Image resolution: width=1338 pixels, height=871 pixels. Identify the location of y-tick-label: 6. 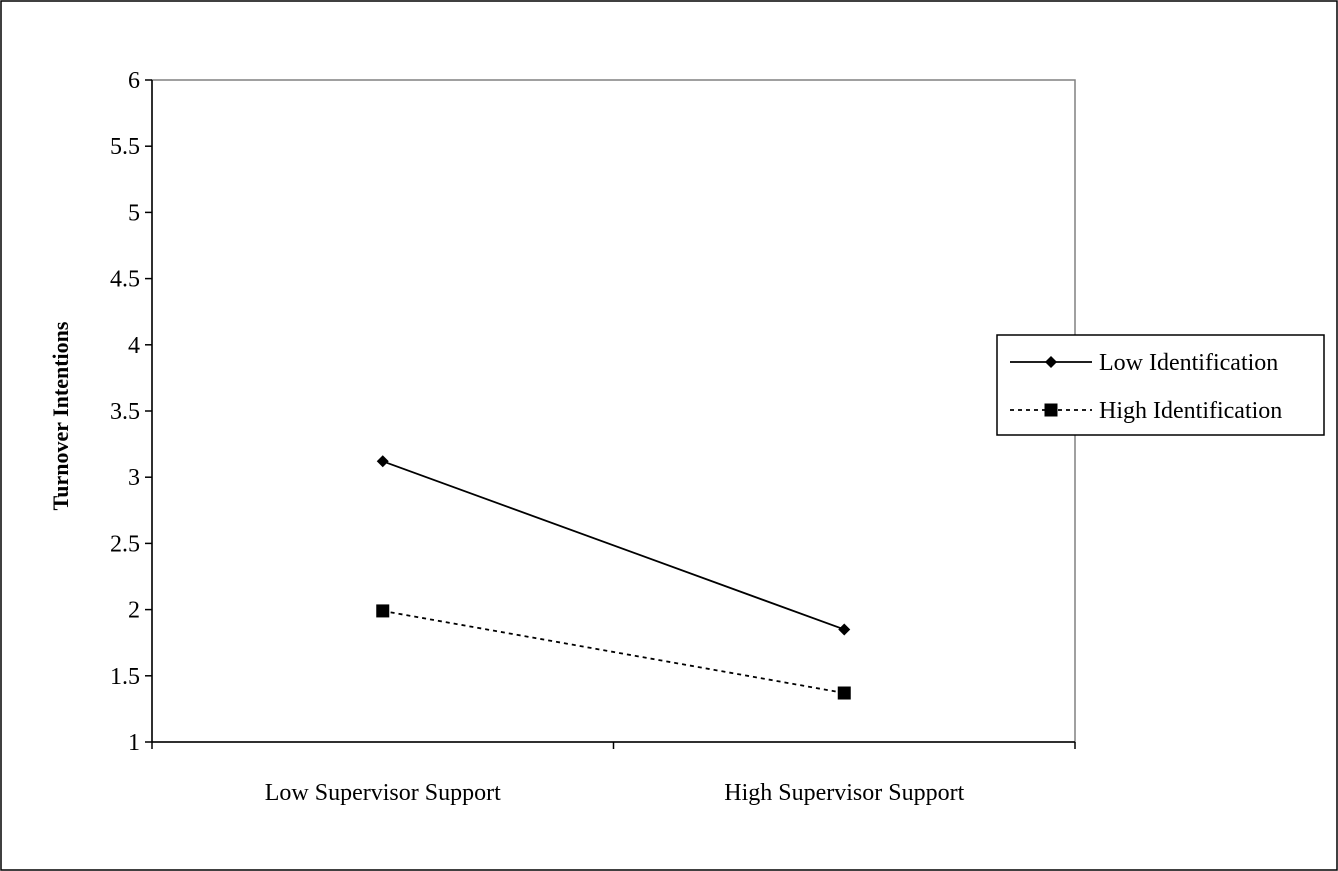
(134, 81).